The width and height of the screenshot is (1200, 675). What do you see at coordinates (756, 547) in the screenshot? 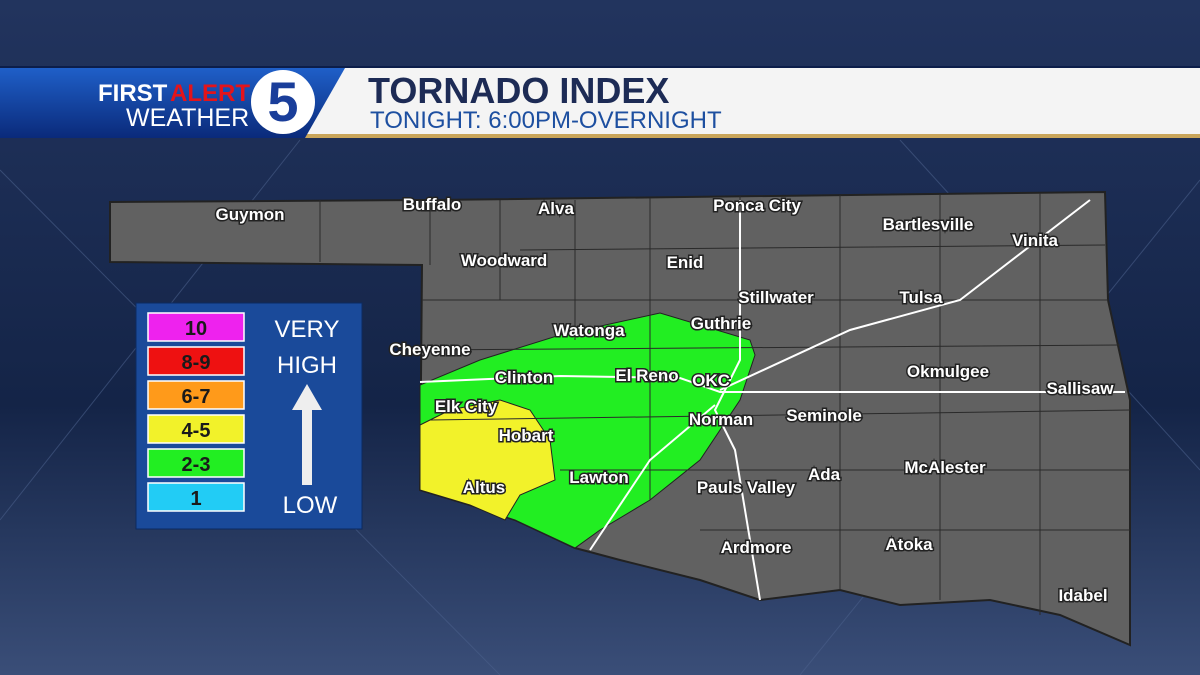
I see `city-label: Ardmore` at bounding box center [756, 547].